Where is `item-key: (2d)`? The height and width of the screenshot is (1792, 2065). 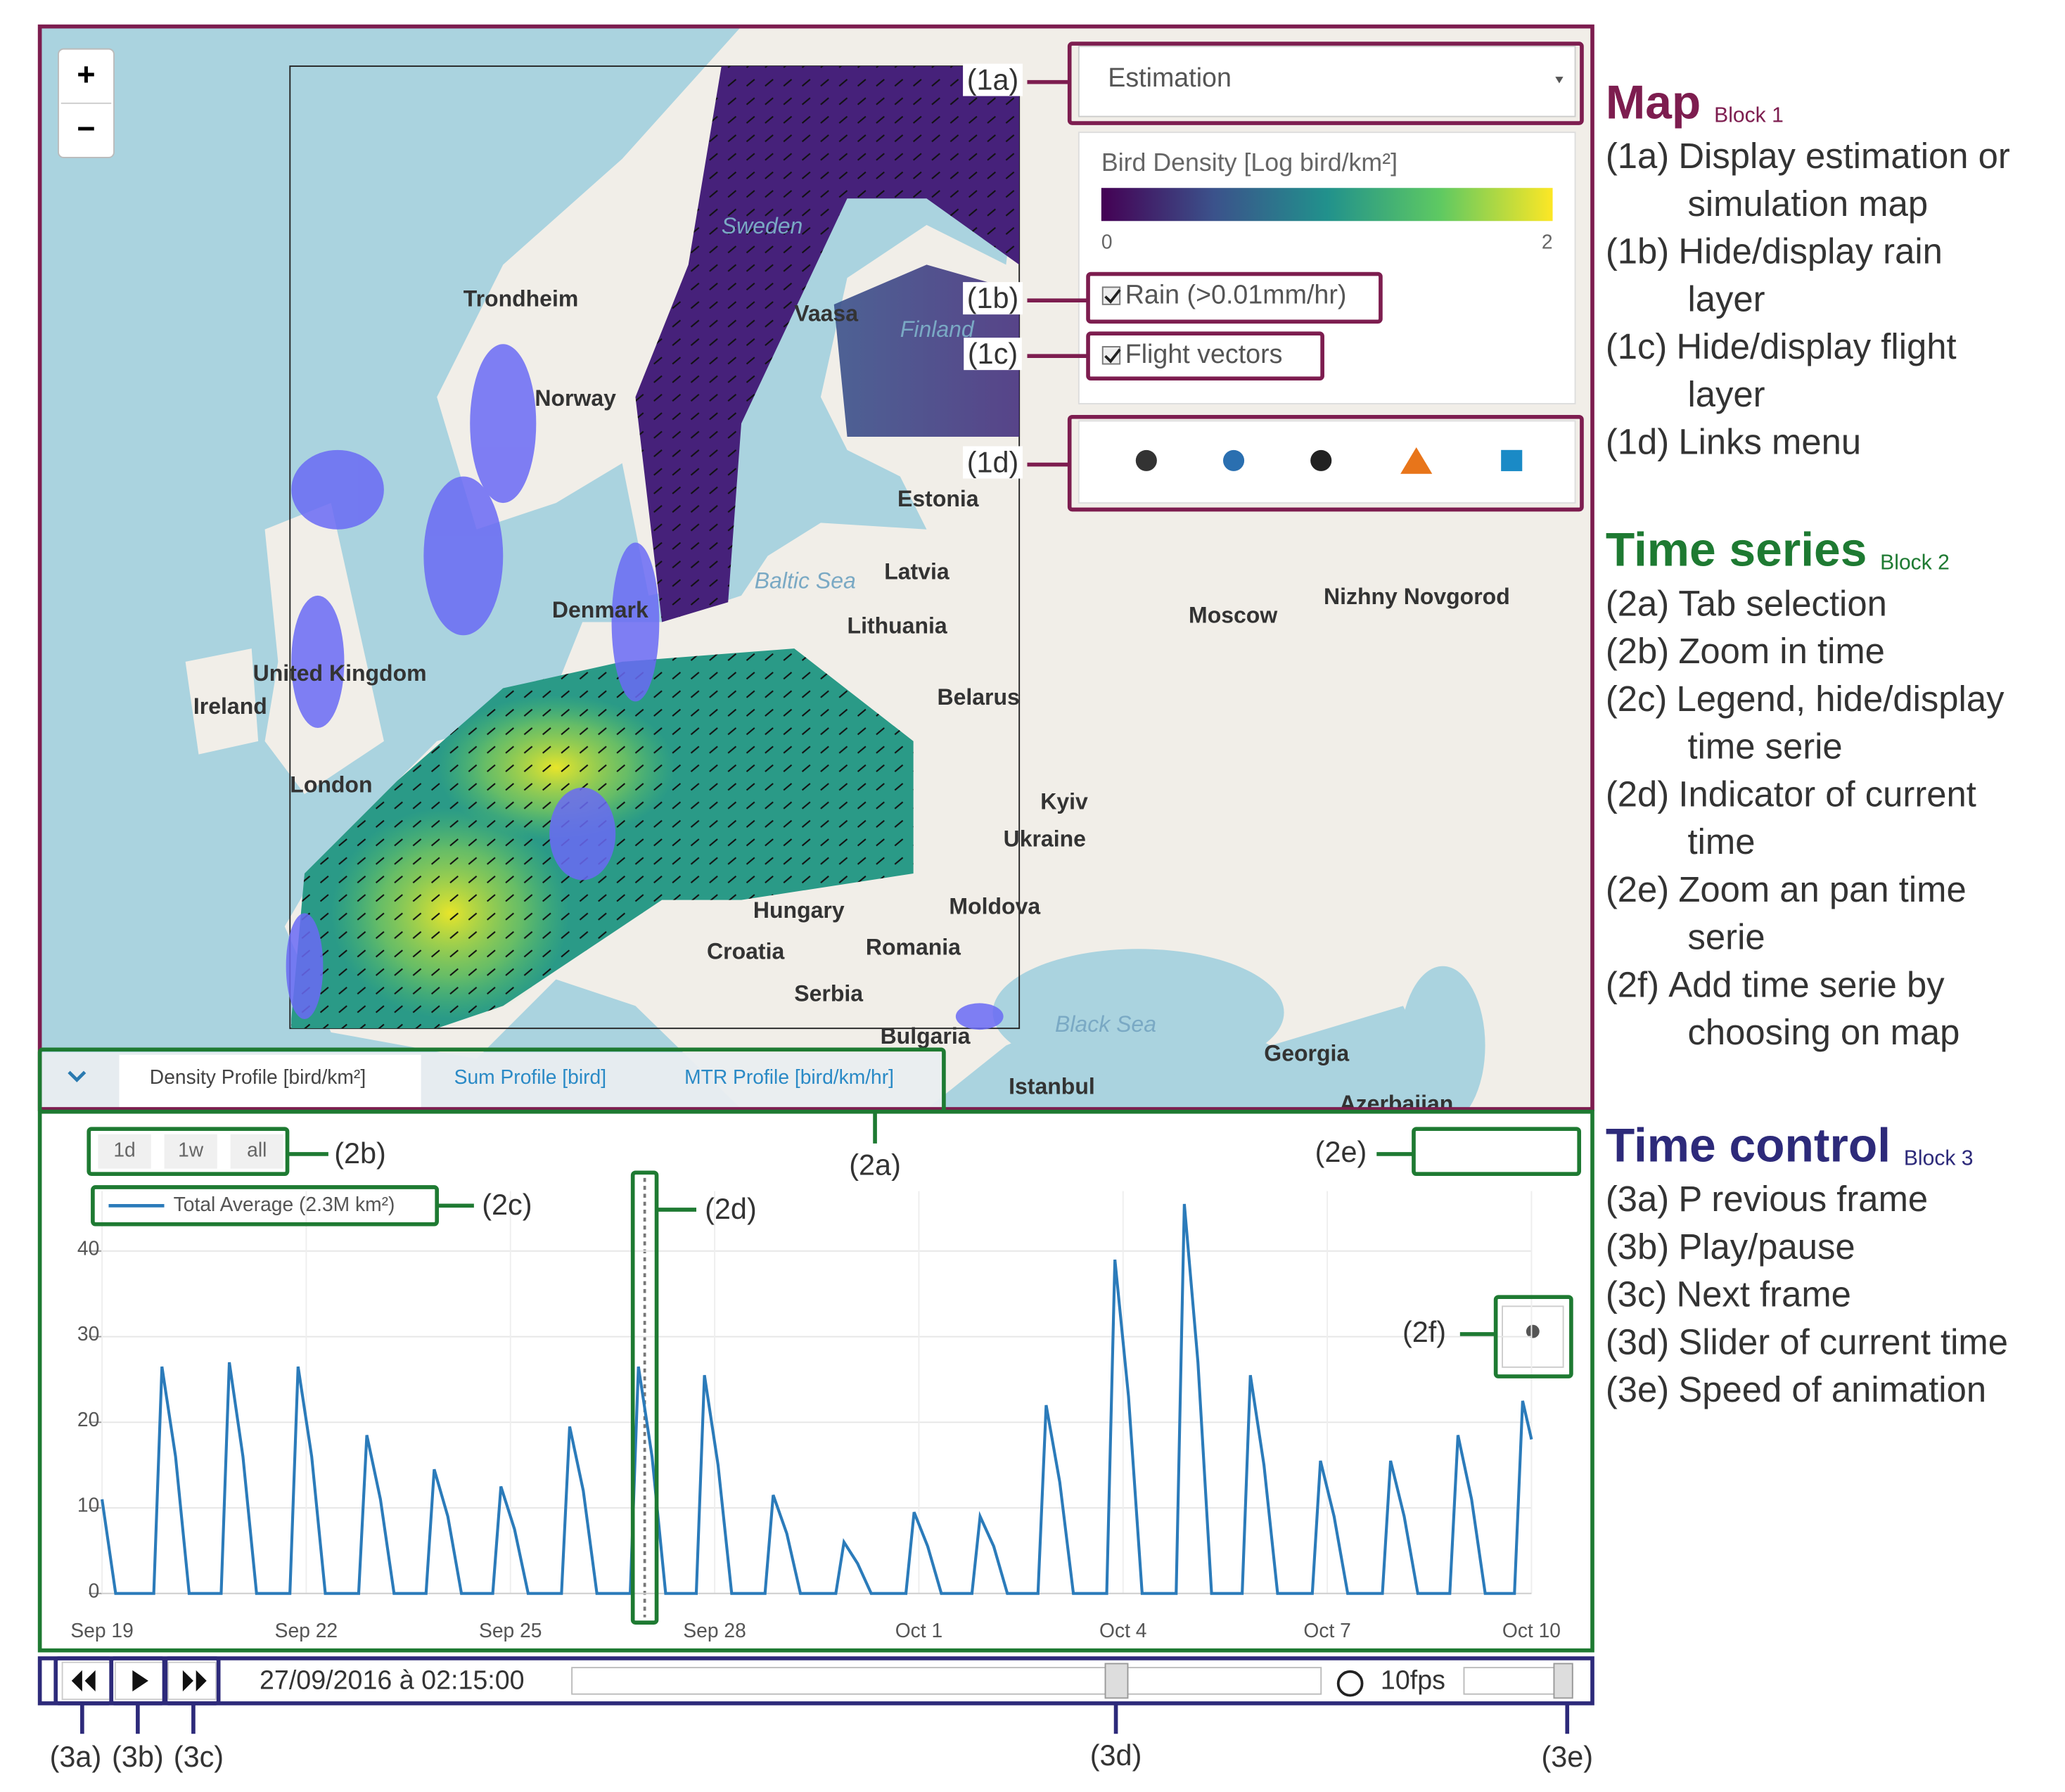 item-key: (2d) is located at coordinates (1637, 794).